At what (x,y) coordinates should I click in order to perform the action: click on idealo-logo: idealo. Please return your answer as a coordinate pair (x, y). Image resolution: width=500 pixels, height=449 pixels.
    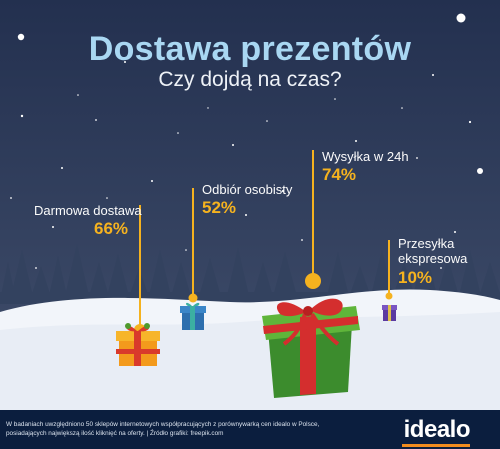
    Looking at the image, I should click on (437, 429).